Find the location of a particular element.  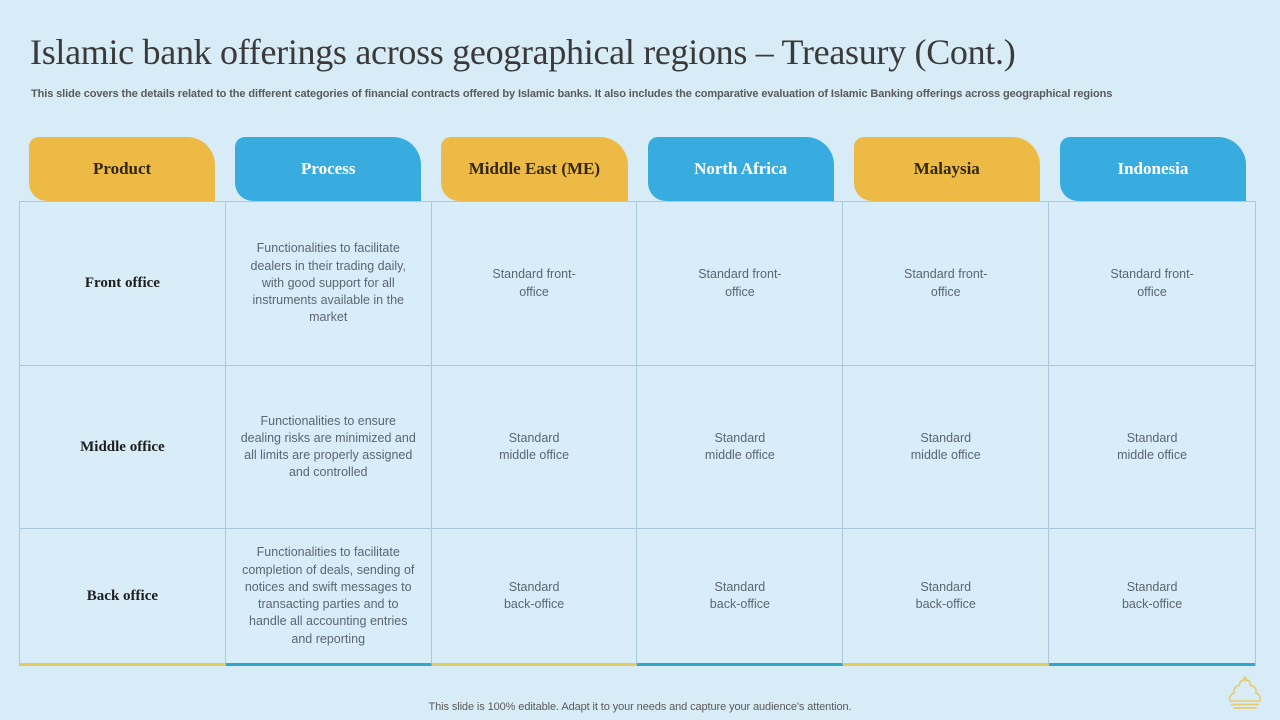

header-tab-label: Malaysia is located at coordinates (946, 168).